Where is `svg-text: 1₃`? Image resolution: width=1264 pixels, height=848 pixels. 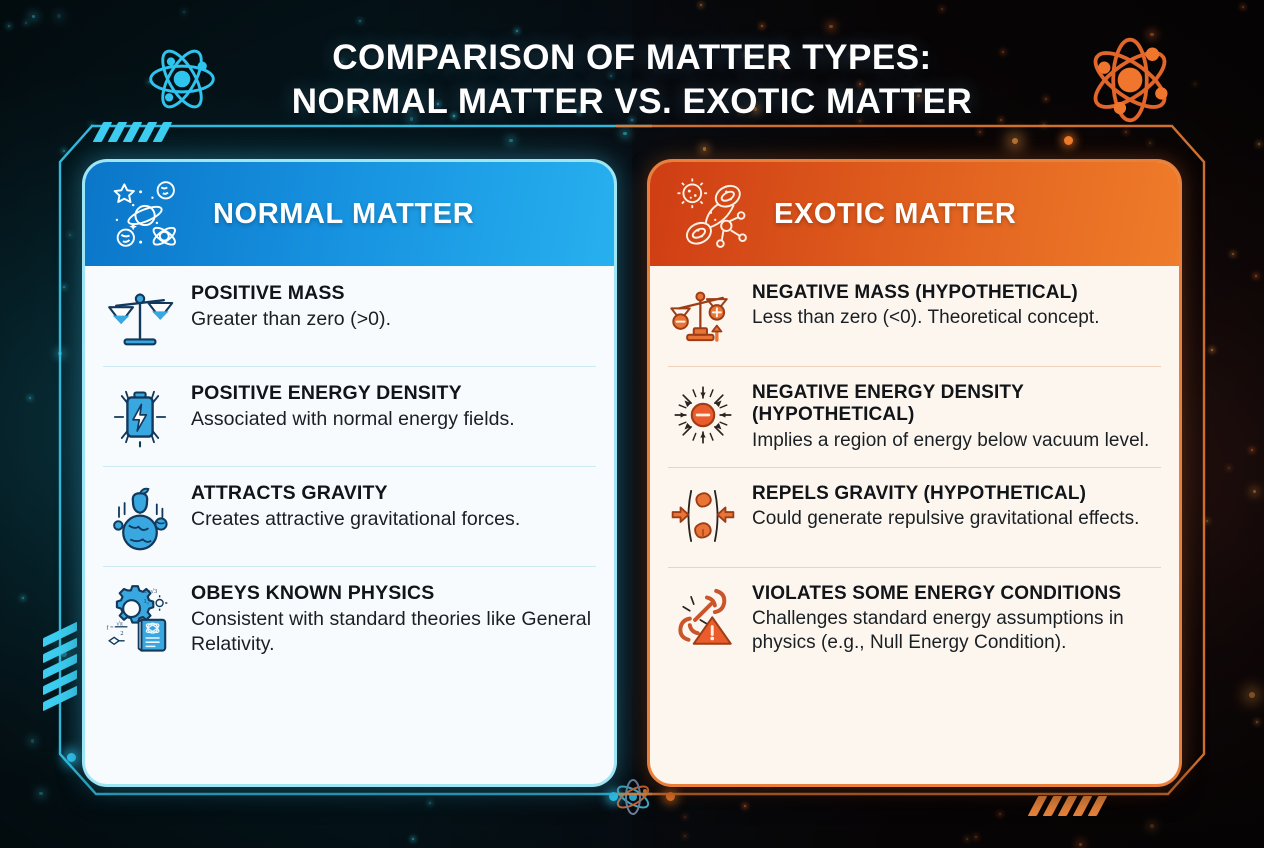 svg-text: 1₃ is located at coordinates (146, 601).